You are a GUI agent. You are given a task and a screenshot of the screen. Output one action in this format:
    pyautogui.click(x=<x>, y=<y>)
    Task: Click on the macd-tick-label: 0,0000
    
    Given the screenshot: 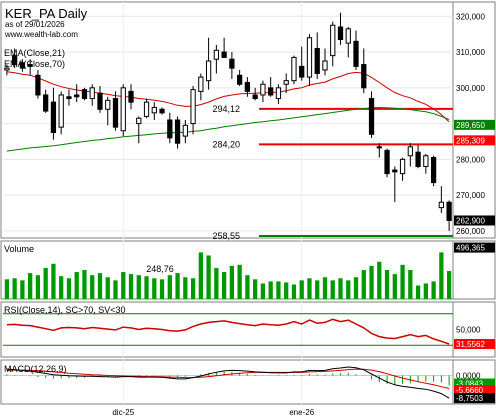 What is the action you would take?
    pyautogui.click(x=468, y=376)
    